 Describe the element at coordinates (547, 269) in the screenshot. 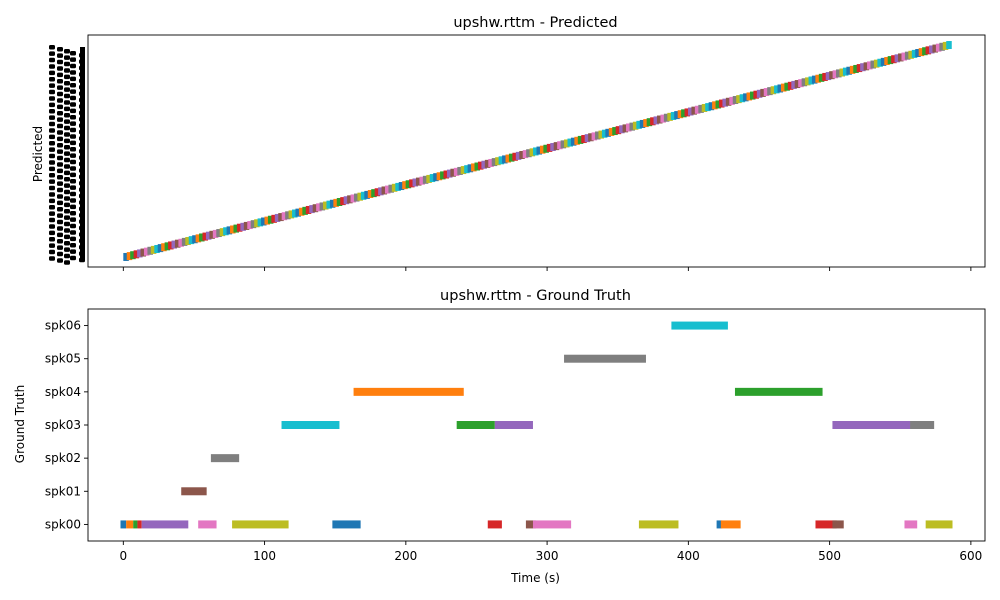

I see `predicted-xticks` at that location.